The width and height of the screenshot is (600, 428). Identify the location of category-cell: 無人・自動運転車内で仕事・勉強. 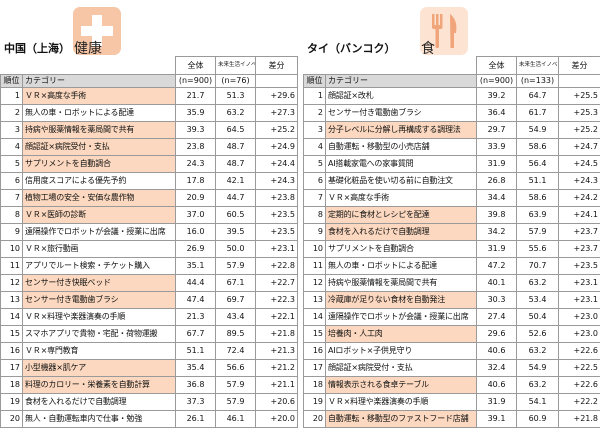
(99, 419).